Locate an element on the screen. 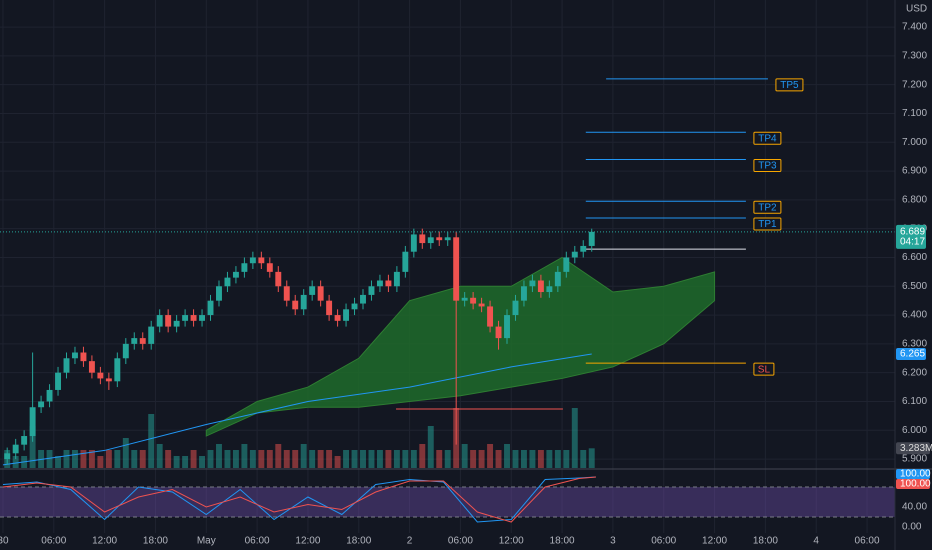 This screenshot has width=932, height=550. y-tick-label: 6.900 is located at coordinates (914, 171).